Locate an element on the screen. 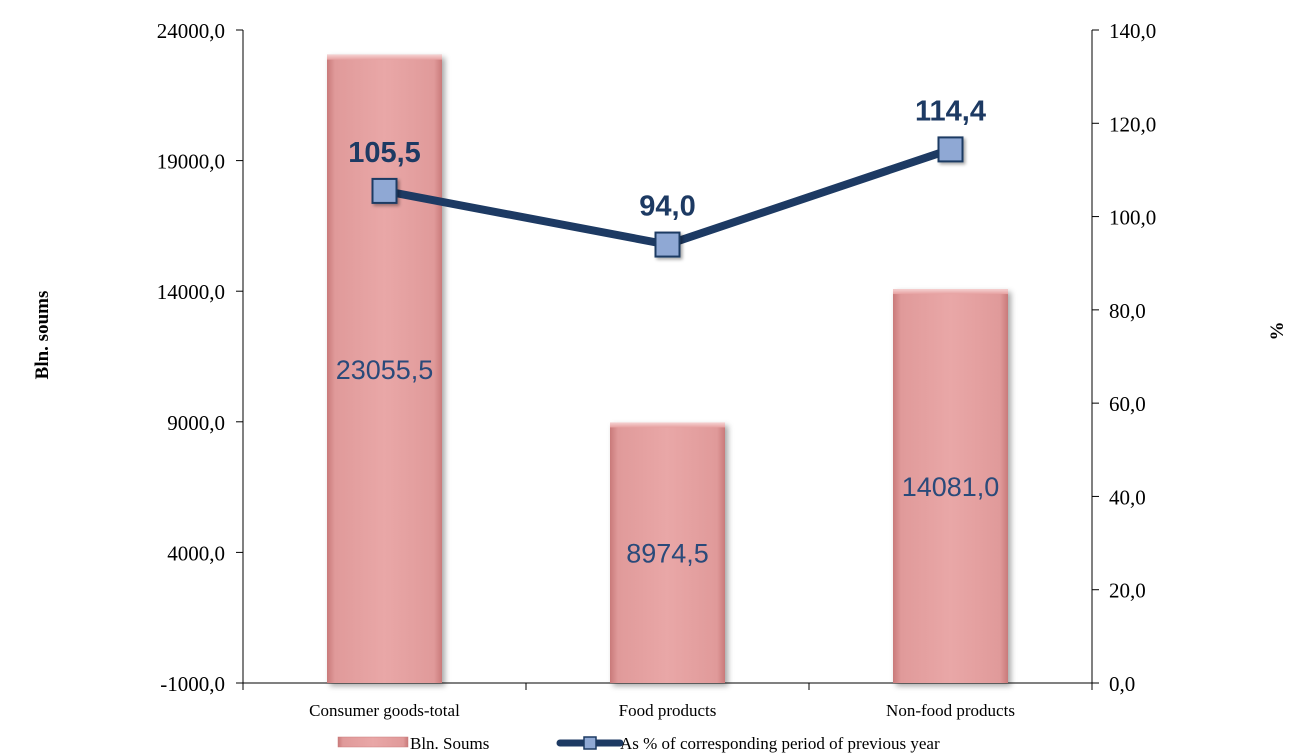 The width and height of the screenshot is (1295, 756). legend-item-bars: Bln. Soums is located at coordinates (413, 743).